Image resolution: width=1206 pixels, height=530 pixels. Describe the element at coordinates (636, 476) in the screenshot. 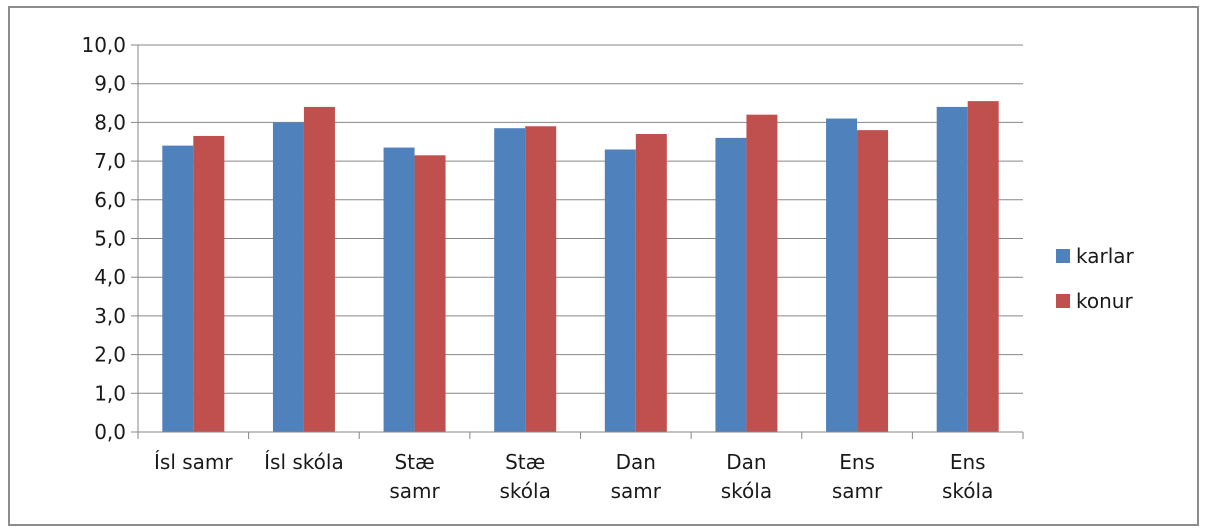

I see `x-category-label: Dan samr` at that location.